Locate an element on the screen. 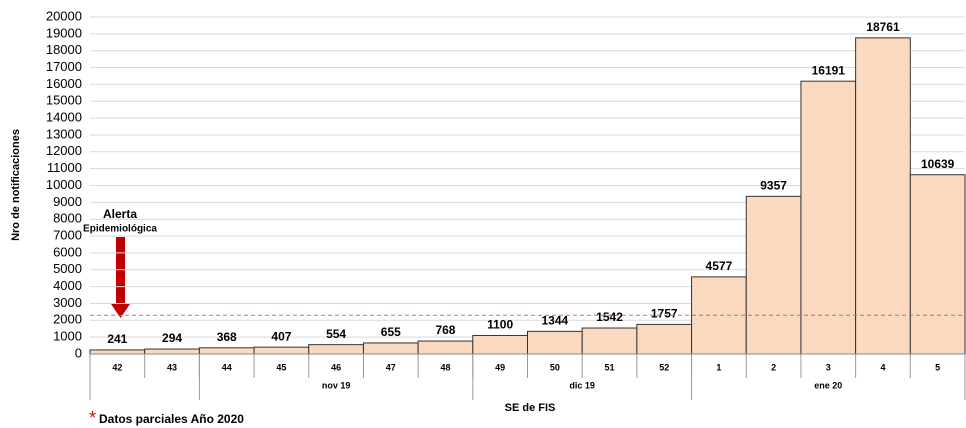  y-tick-label: 3000 is located at coordinates (67, 302).